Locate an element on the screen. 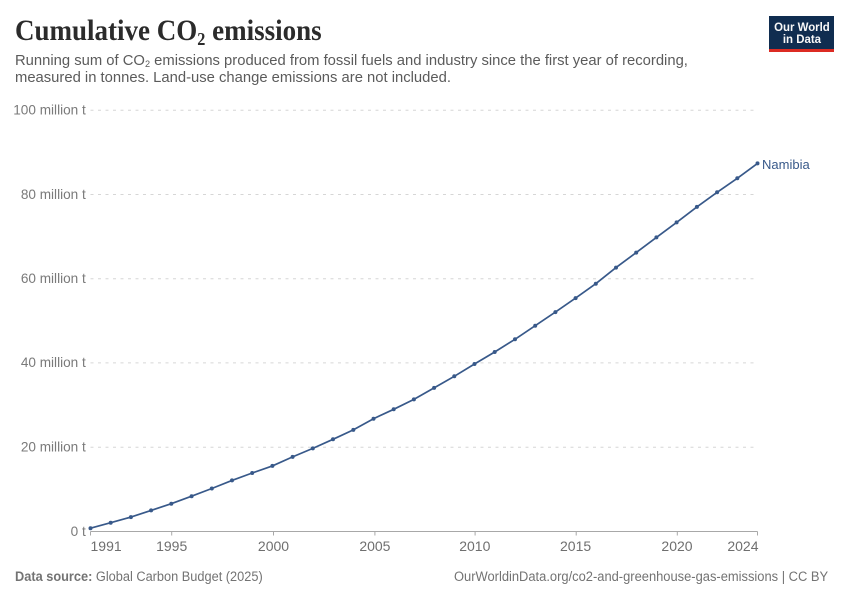 The height and width of the screenshot is (600, 850). svg-text: 2000 is located at coordinates (273, 546).